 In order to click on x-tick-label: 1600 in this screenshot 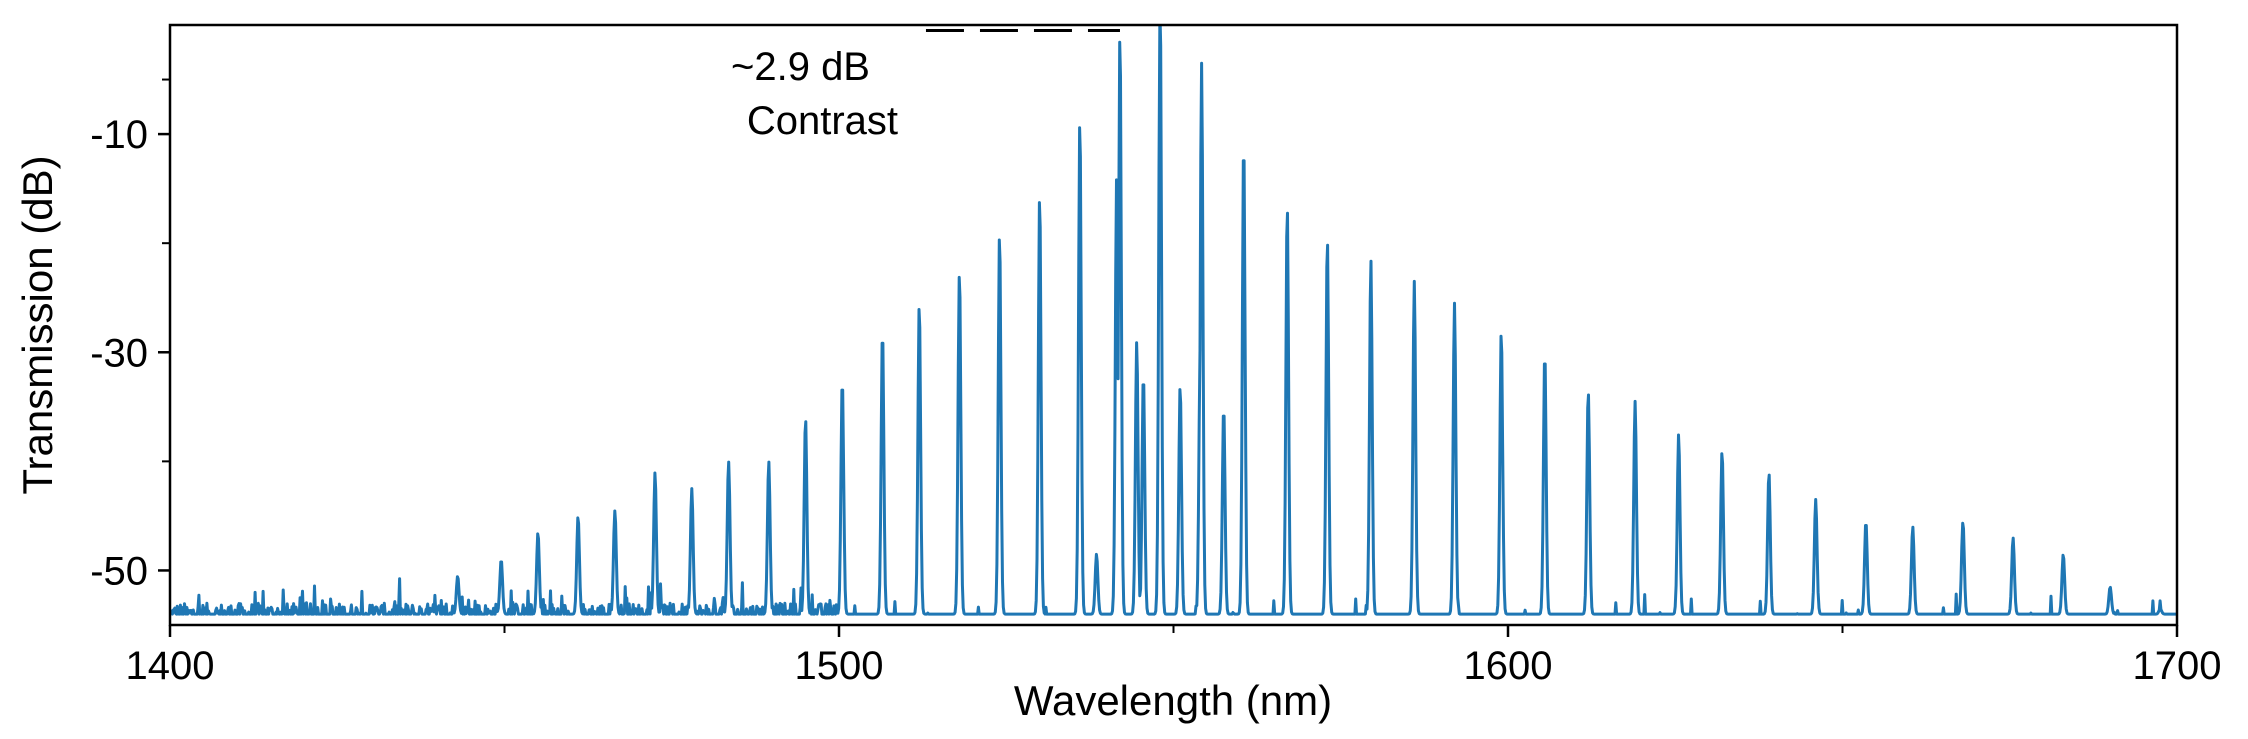, I will do `click(1508, 666)`.